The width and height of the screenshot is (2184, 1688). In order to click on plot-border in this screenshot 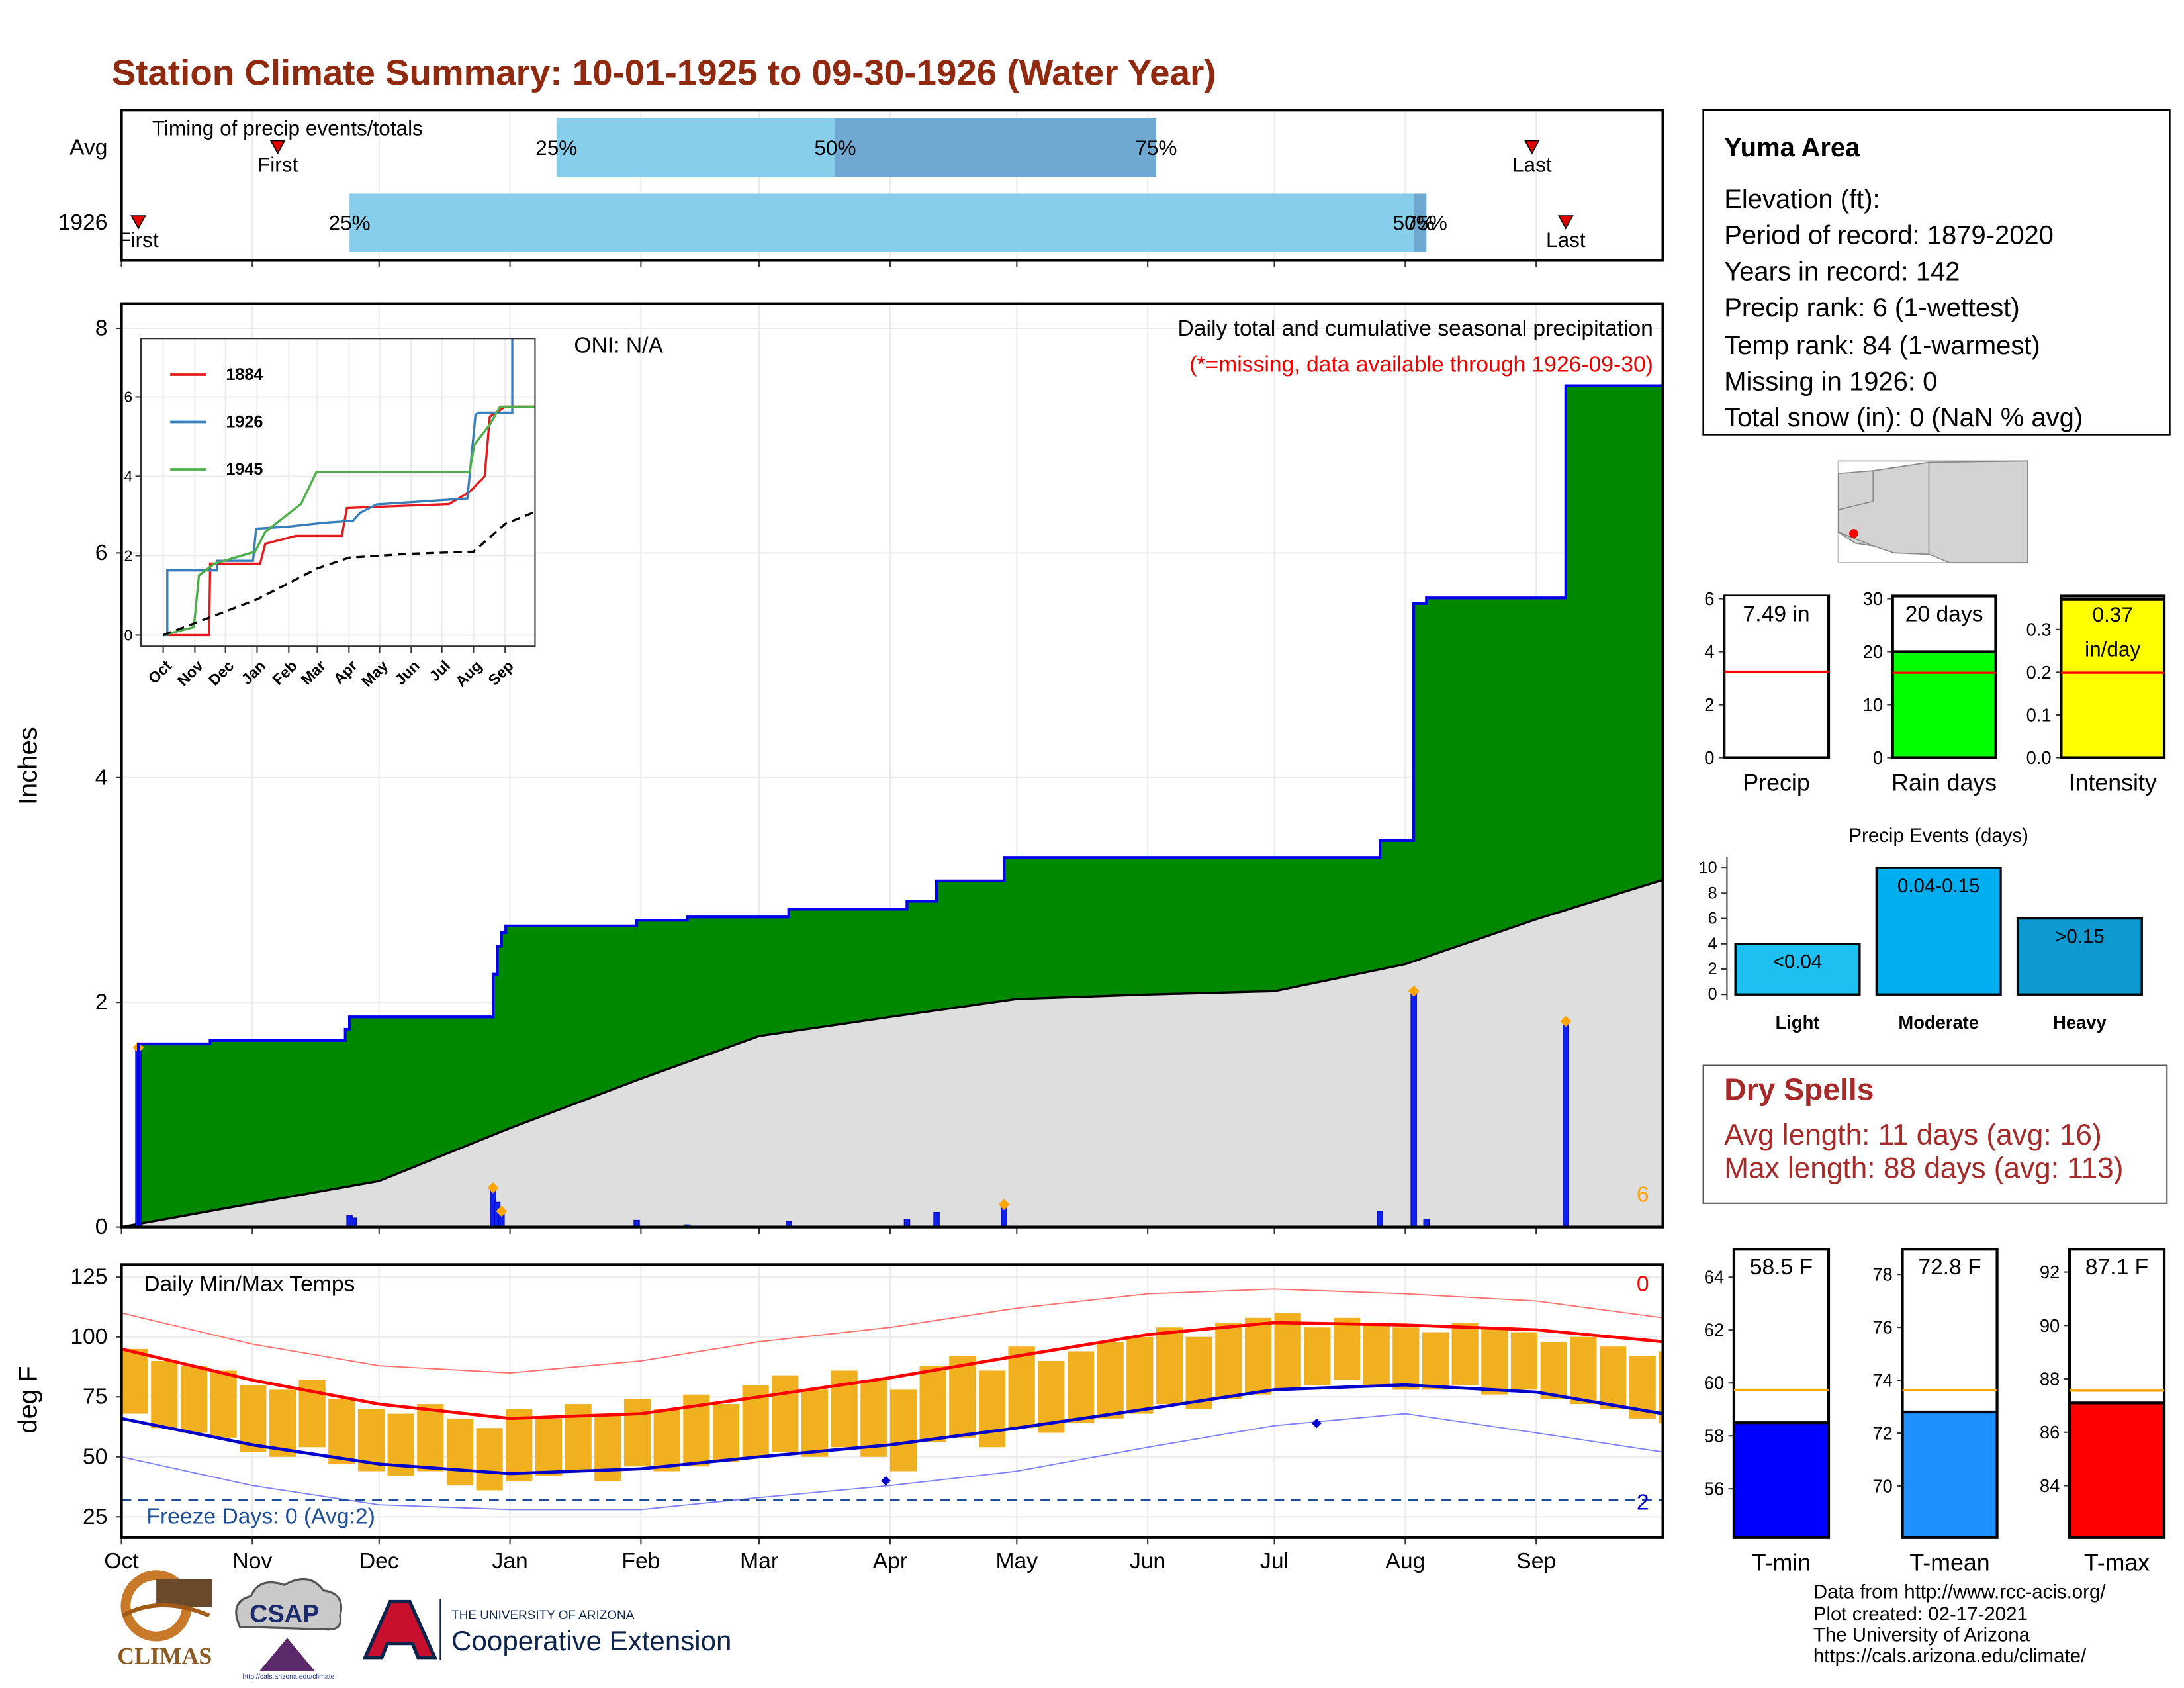, I will do `click(892, 185)`.